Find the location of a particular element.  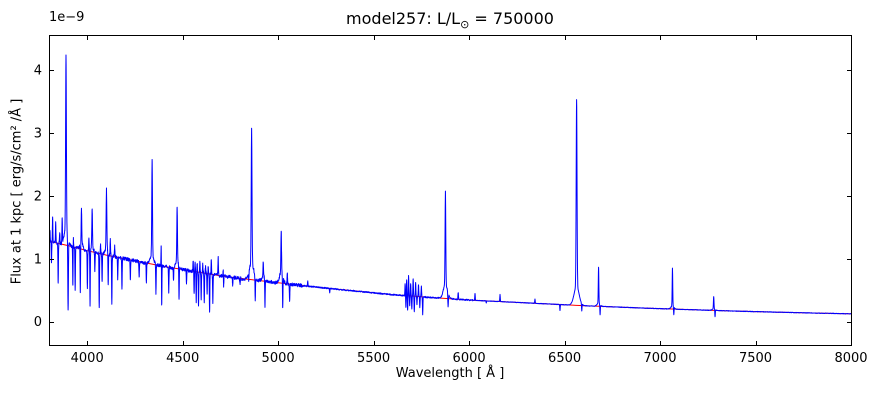

y-tick-label: 0 is located at coordinates (38, 322).